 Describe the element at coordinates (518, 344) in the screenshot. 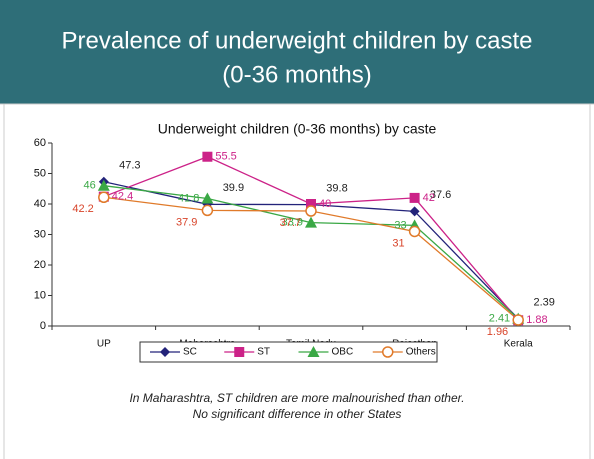

I see `x-tick-label: Kerala` at that location.